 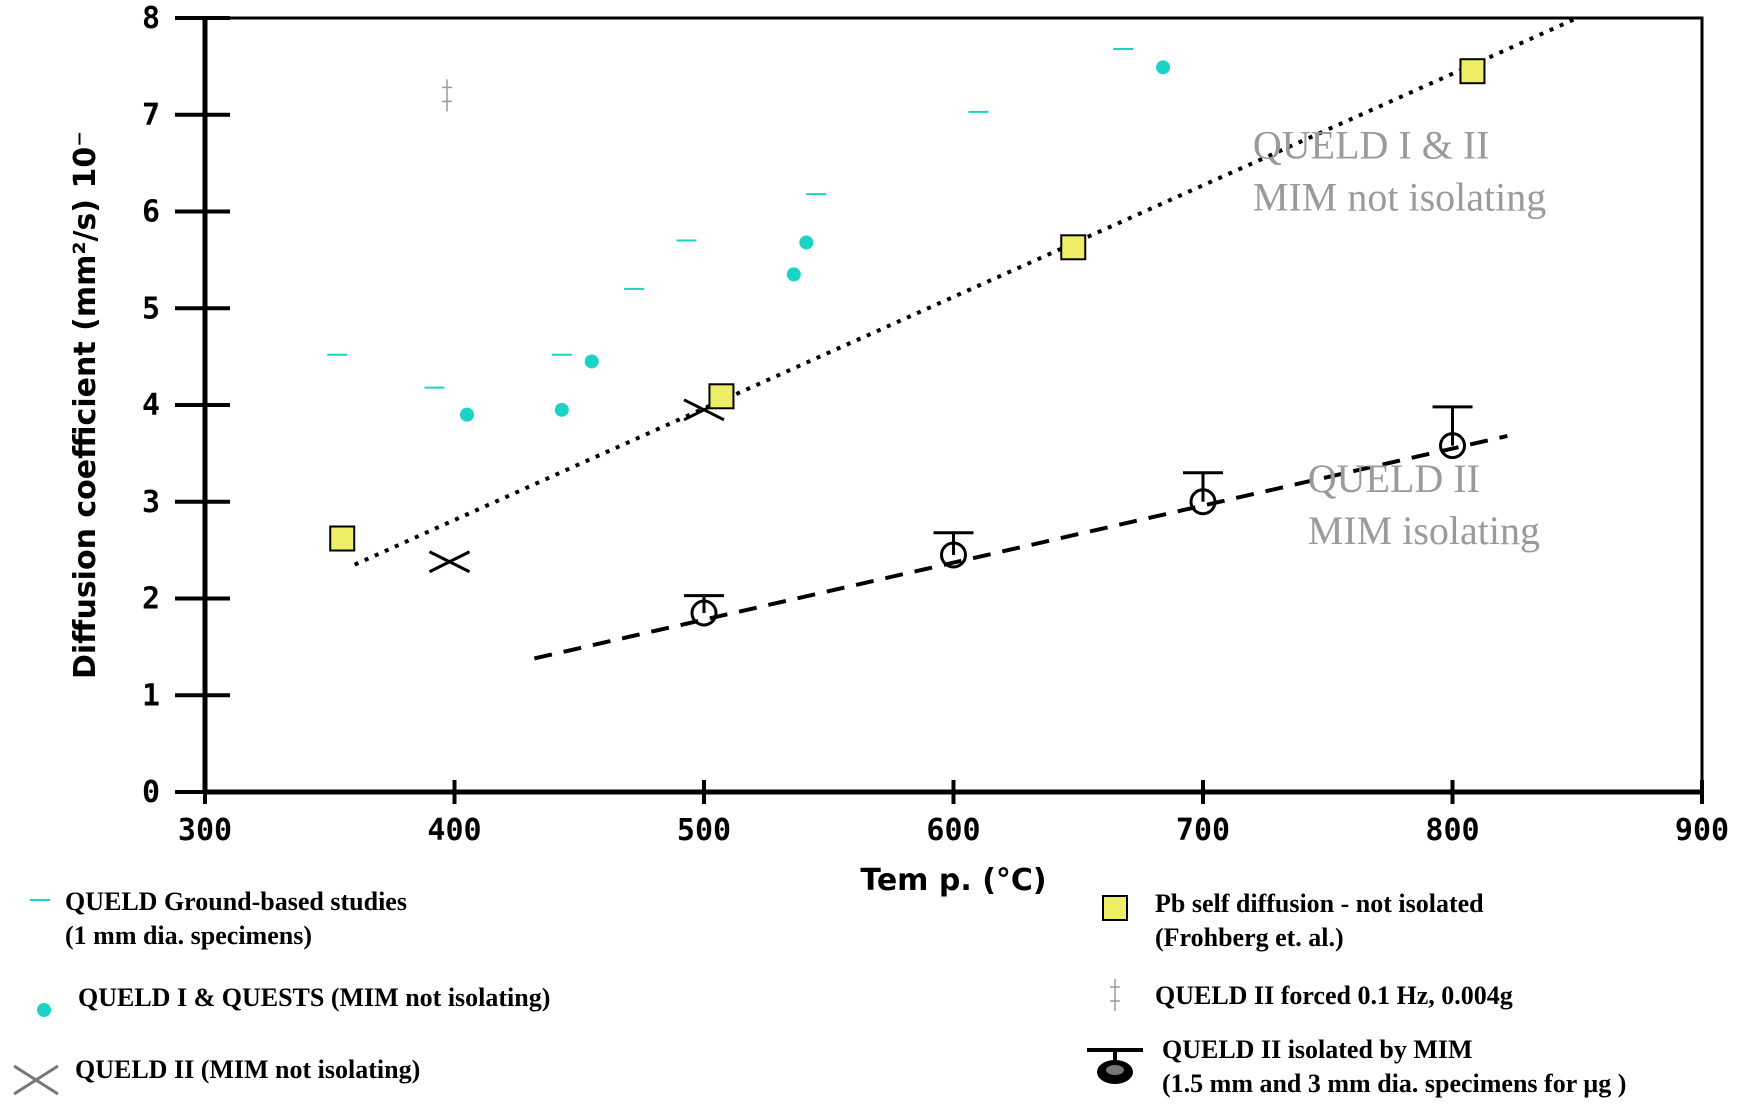 What do you see at coordinates (247, 1069) in the screenshot?
I see `legend-label: QUELD II (MIM not isolating)` at bounding box center [247, 1069].